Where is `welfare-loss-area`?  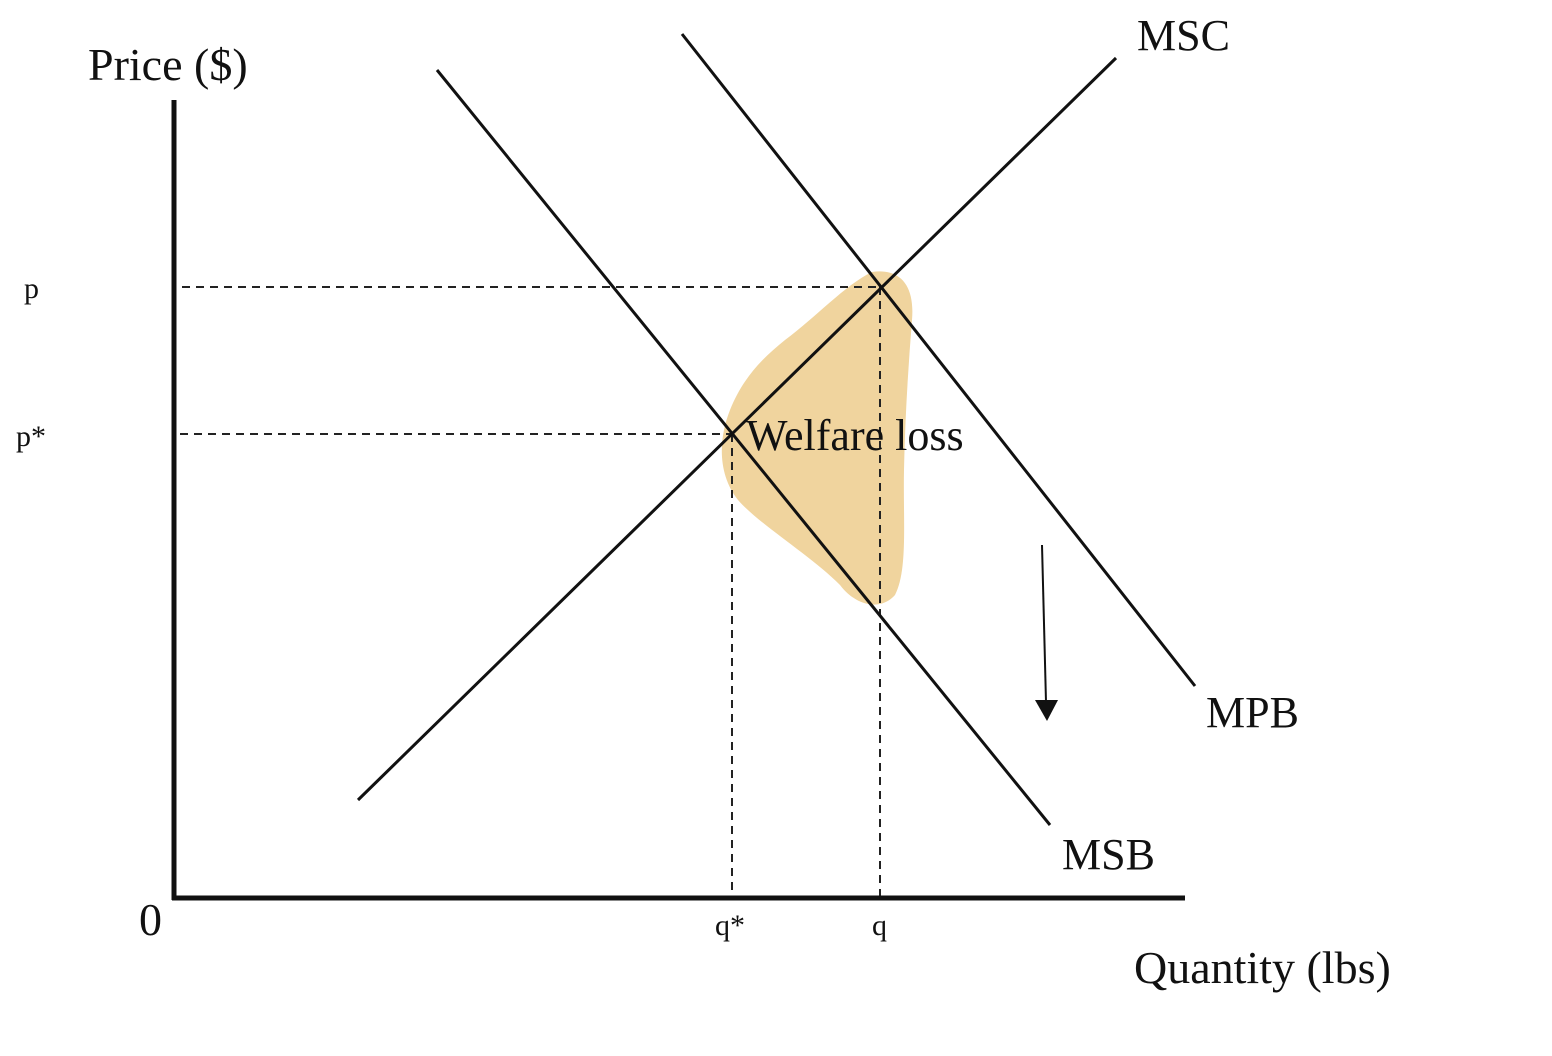
welfare-loss-area is located at coordinates (817, 438).